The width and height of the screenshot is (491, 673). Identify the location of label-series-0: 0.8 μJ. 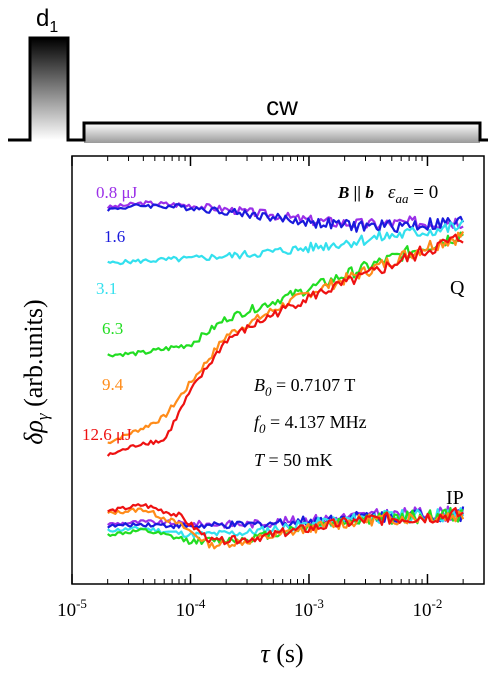
(117, 192).